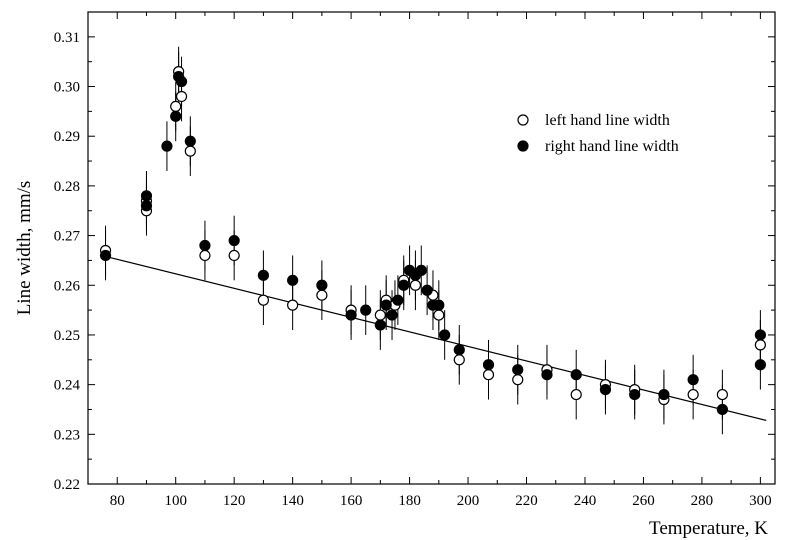 This screenshot has width=786, height=540. I want to click on y-axis-title: Line width, mm/s, so click(24, 248).